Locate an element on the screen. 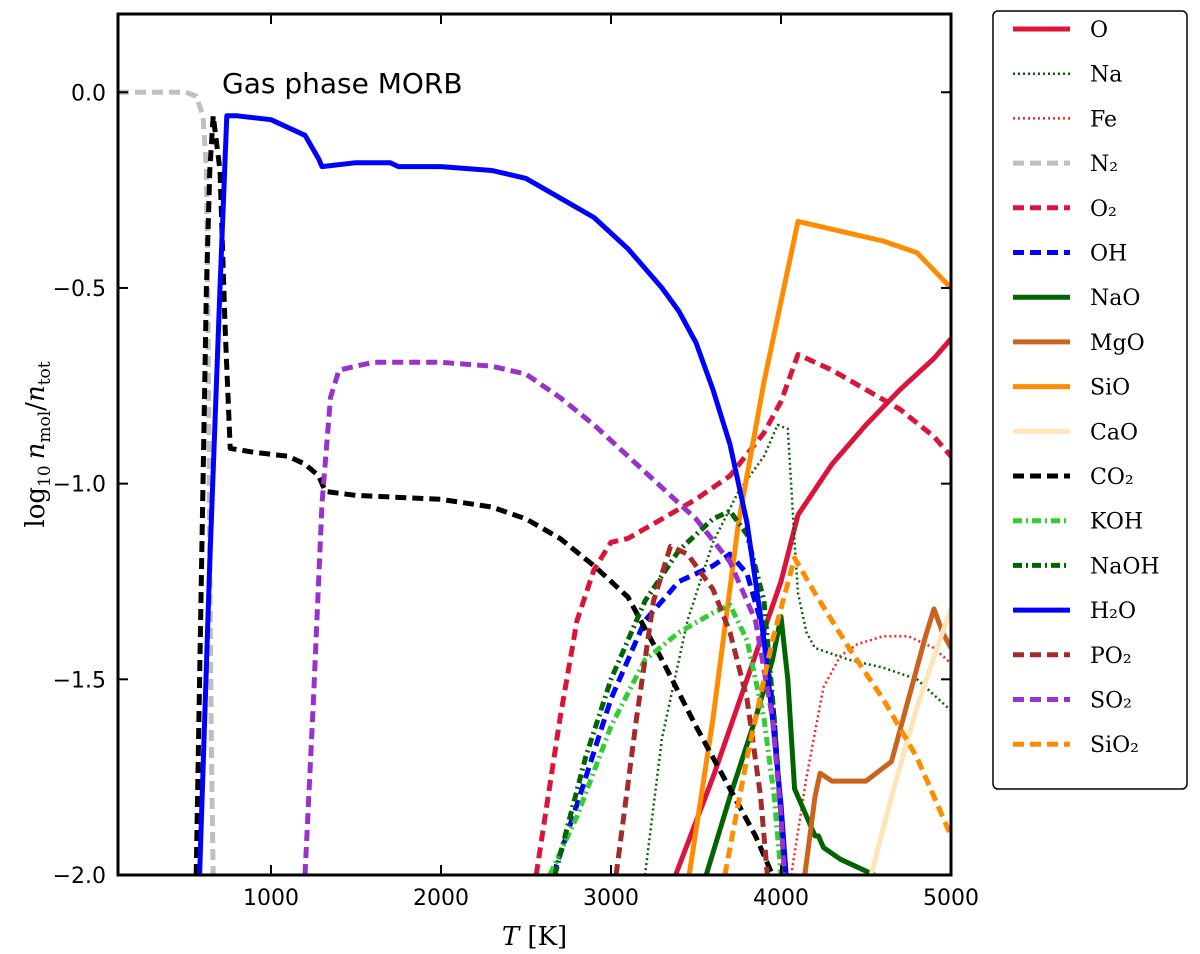 Image resolution: width=1200 pixels, height=954 pixels. legend-label-16: SiO₂ is located at coordinates (1114, 745).